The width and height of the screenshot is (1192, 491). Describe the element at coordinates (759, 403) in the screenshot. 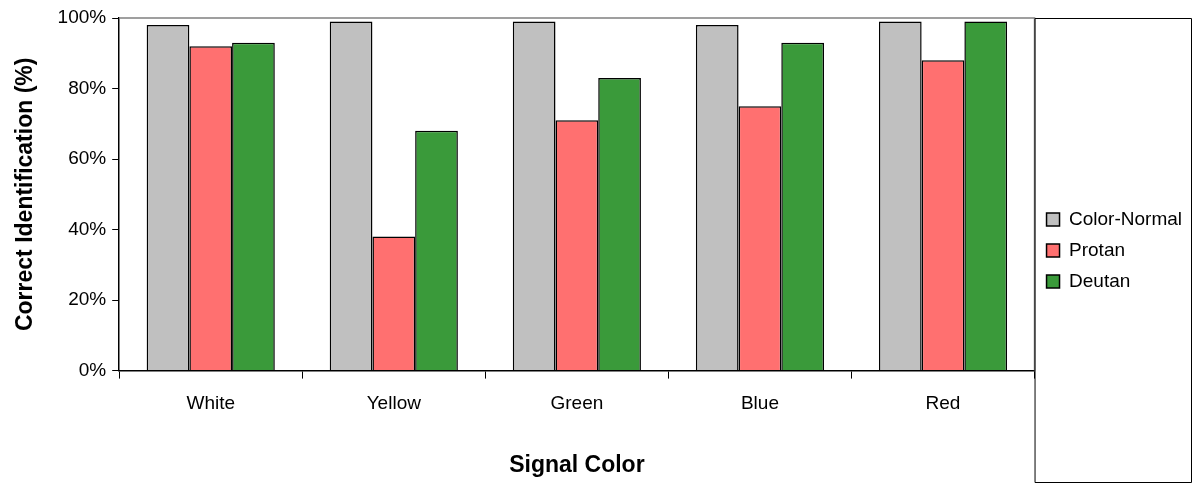

I see `x-tick-label: Blue` at that location.